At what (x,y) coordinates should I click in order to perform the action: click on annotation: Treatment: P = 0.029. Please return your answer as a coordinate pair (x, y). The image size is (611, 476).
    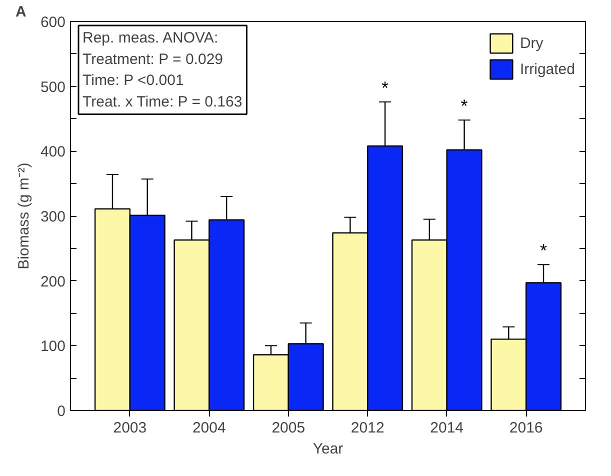
    Looking at the image, I should click on (153, 59).